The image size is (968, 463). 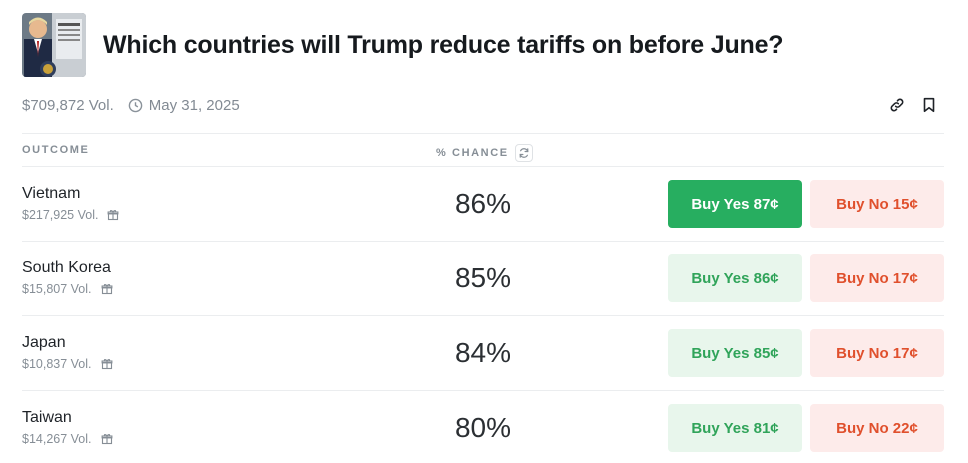 I want to click on market-volume: $709,872 Vol., so click(x=68, y=105).